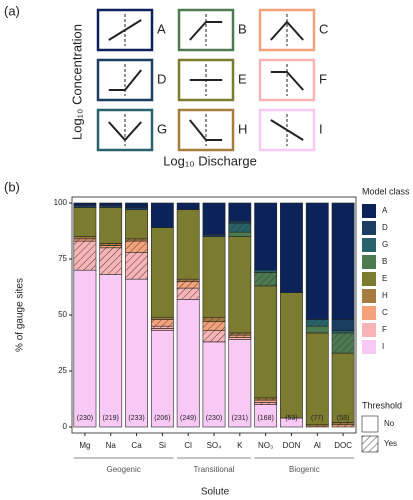 This screenshot has height=500, width=413. What do you see at coordinates (62, 314) in the screenshot?
I see `y-tick-label: 50` at bounding box center [62, 314].